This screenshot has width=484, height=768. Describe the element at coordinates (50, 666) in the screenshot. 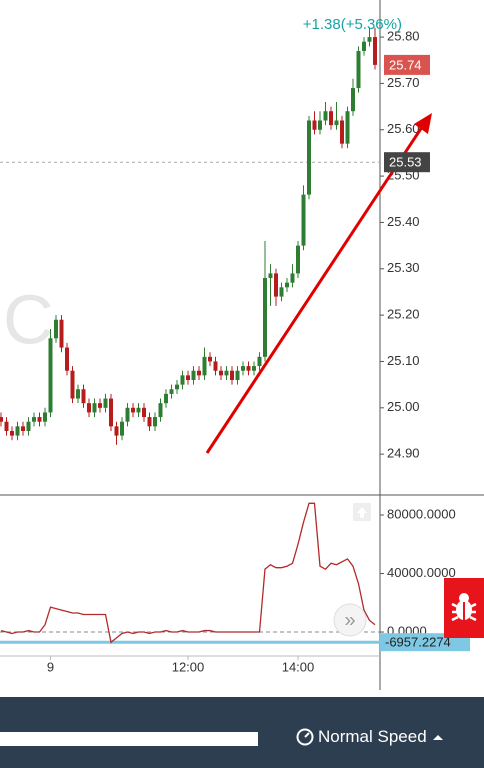

I see `x-tick-label: 9` at that location.